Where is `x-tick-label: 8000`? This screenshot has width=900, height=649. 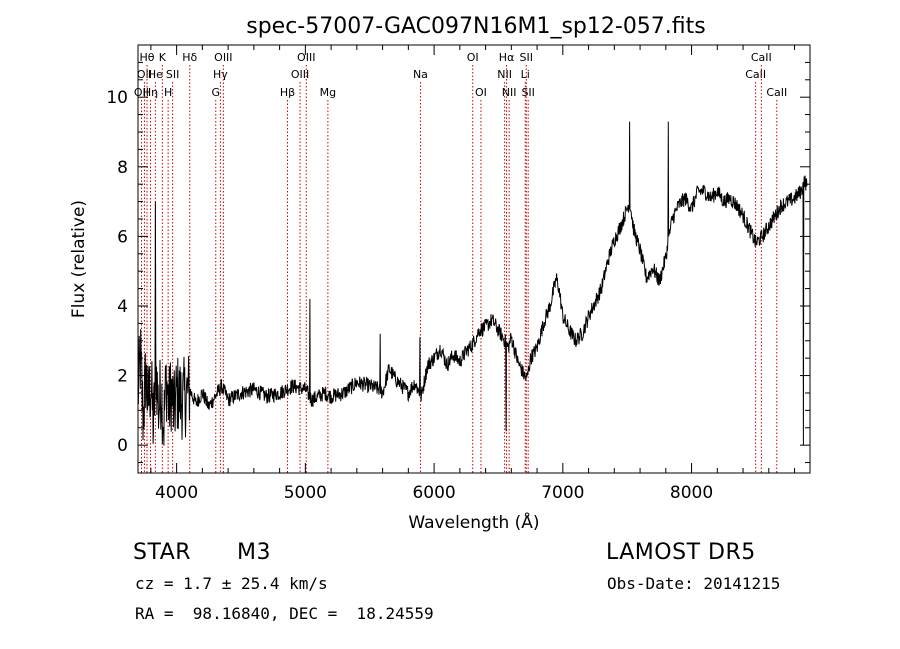 x-tick-label: 8000 is located at coordinates (691, 493).